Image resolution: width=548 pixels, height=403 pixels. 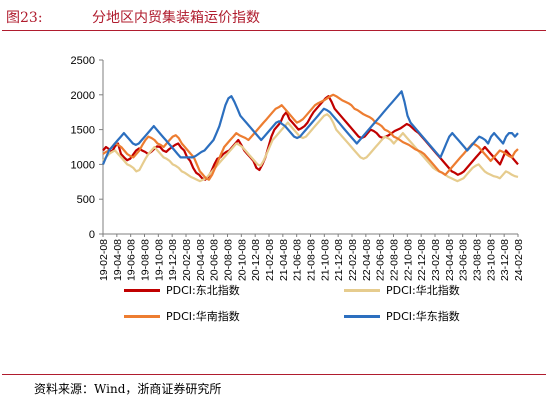 What do you see at coordinates (203, 316) in the screenshot?
I see `legend-label-south: PDCI:华南指数` at bounding box center [203, 316].